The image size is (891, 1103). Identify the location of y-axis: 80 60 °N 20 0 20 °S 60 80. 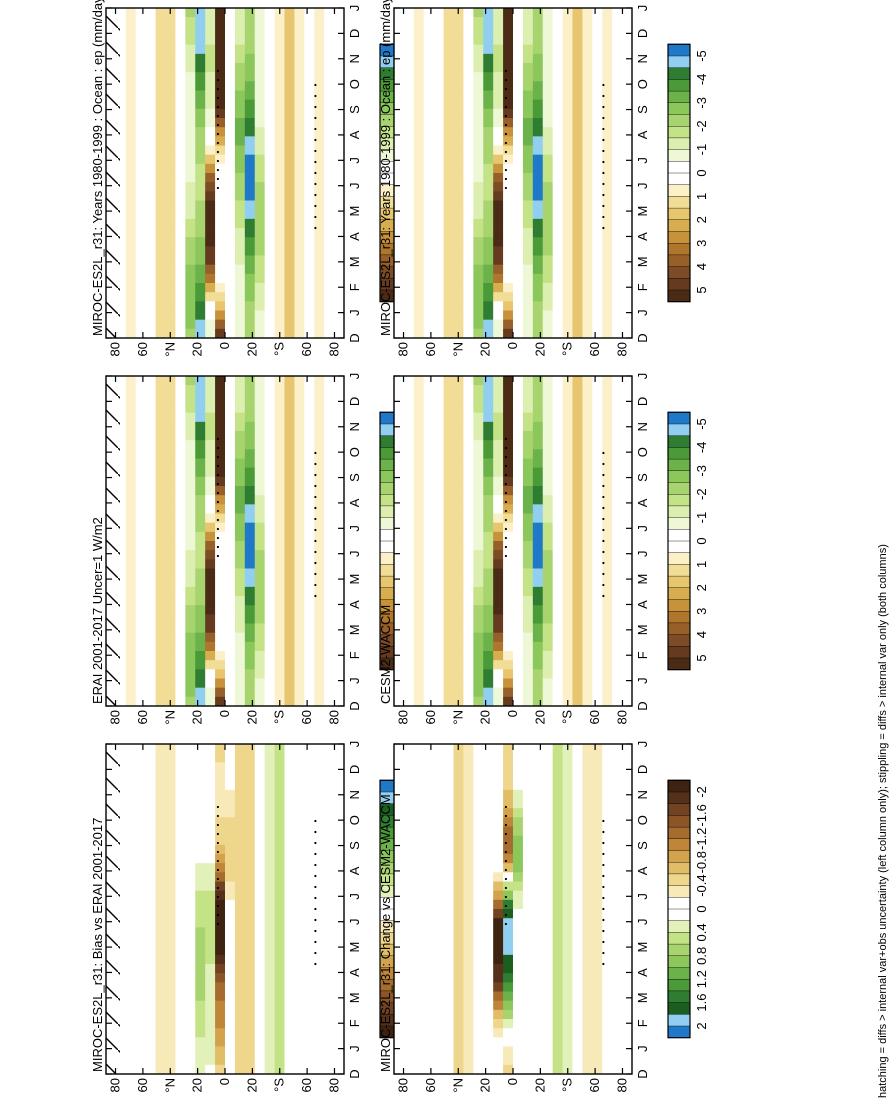
(512, 918).